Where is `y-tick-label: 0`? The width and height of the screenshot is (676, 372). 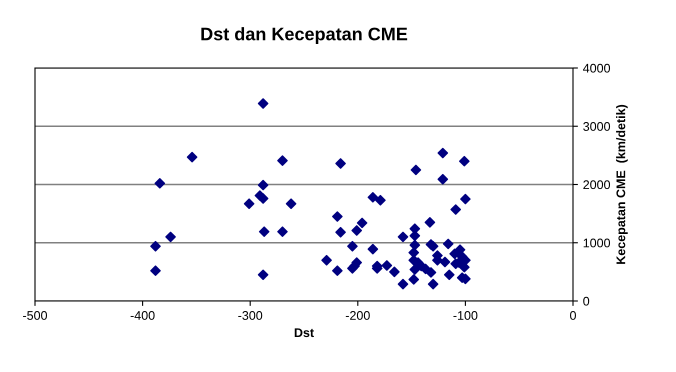 y-tick-label: 0 is located at coordinates (586, 301).